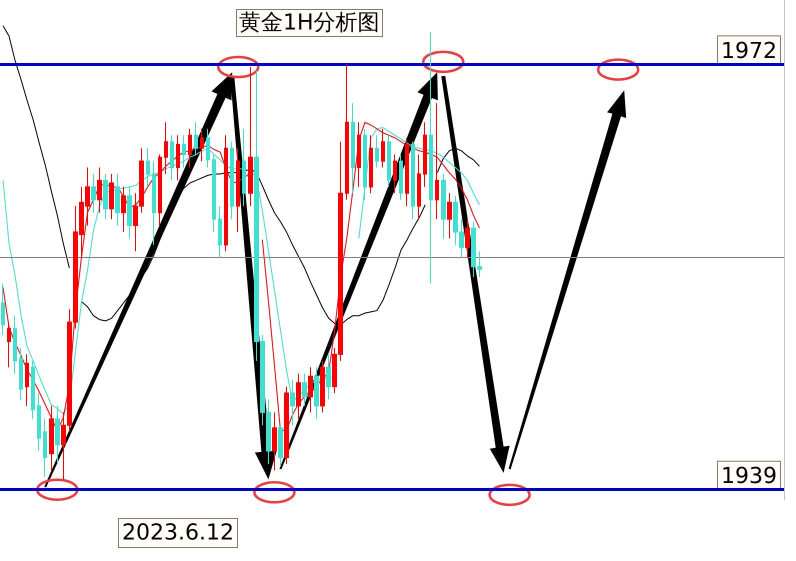  I want to click on y-tick-label: 1972, so click(749, 51).